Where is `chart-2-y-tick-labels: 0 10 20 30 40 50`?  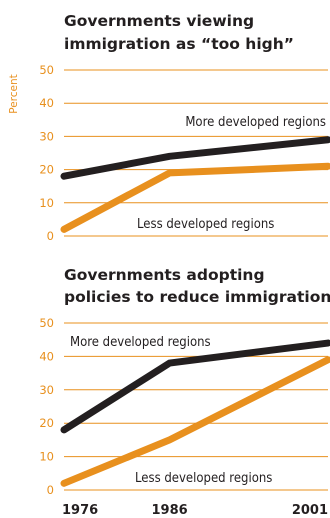 chart-2-y-tick-labels: 0 10 20 30 40 50 is located at coordinates (46, 406).